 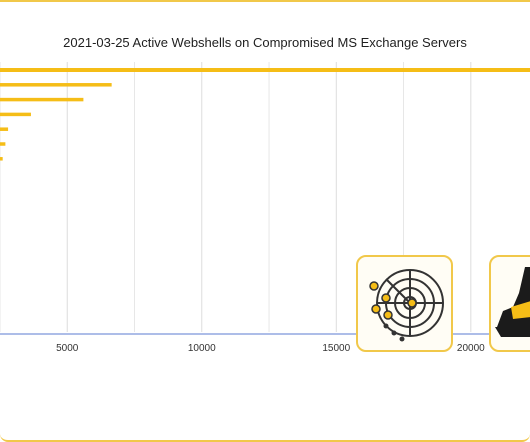 What do you see at coordinates (67, 348) in the screenshot?
I see `x-tick-label: 5000` at bounding box center [67, 348].